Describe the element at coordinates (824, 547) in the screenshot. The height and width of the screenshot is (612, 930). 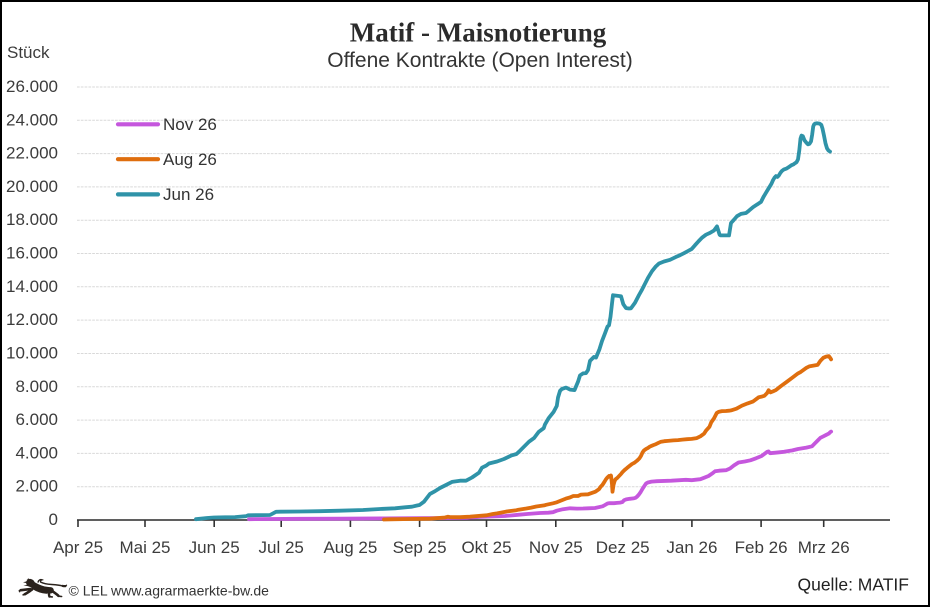
I see `svg-text: Mrz 26` at that location.